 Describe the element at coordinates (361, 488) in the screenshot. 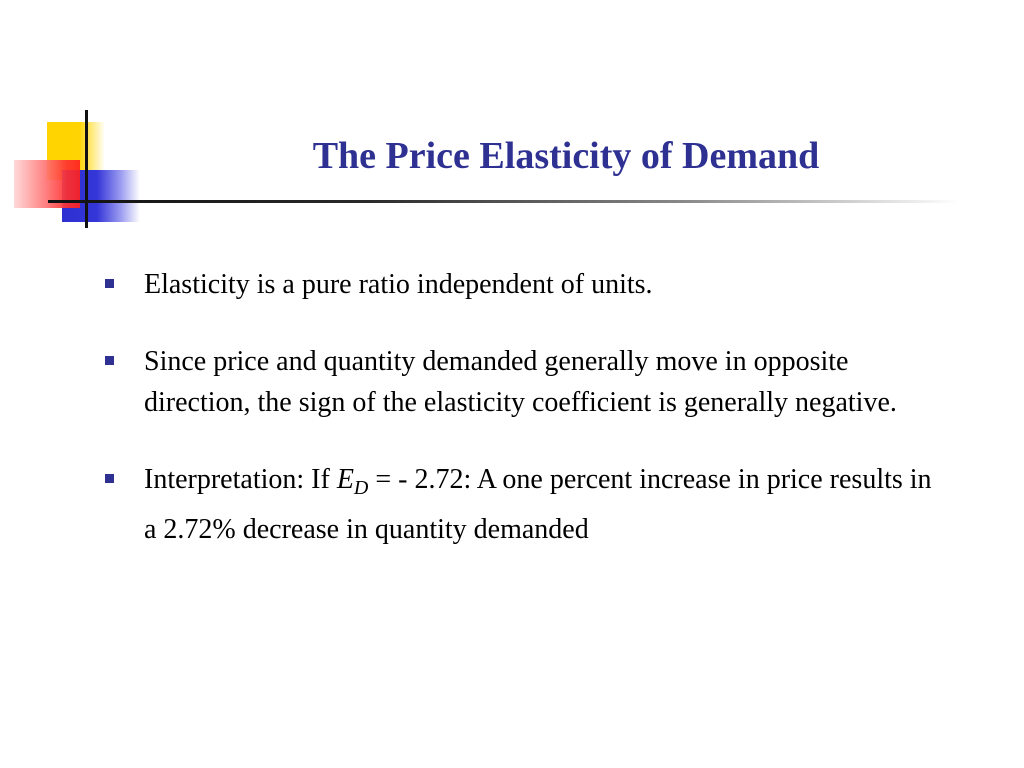

I see `elasticity-subscript: D` at that location.